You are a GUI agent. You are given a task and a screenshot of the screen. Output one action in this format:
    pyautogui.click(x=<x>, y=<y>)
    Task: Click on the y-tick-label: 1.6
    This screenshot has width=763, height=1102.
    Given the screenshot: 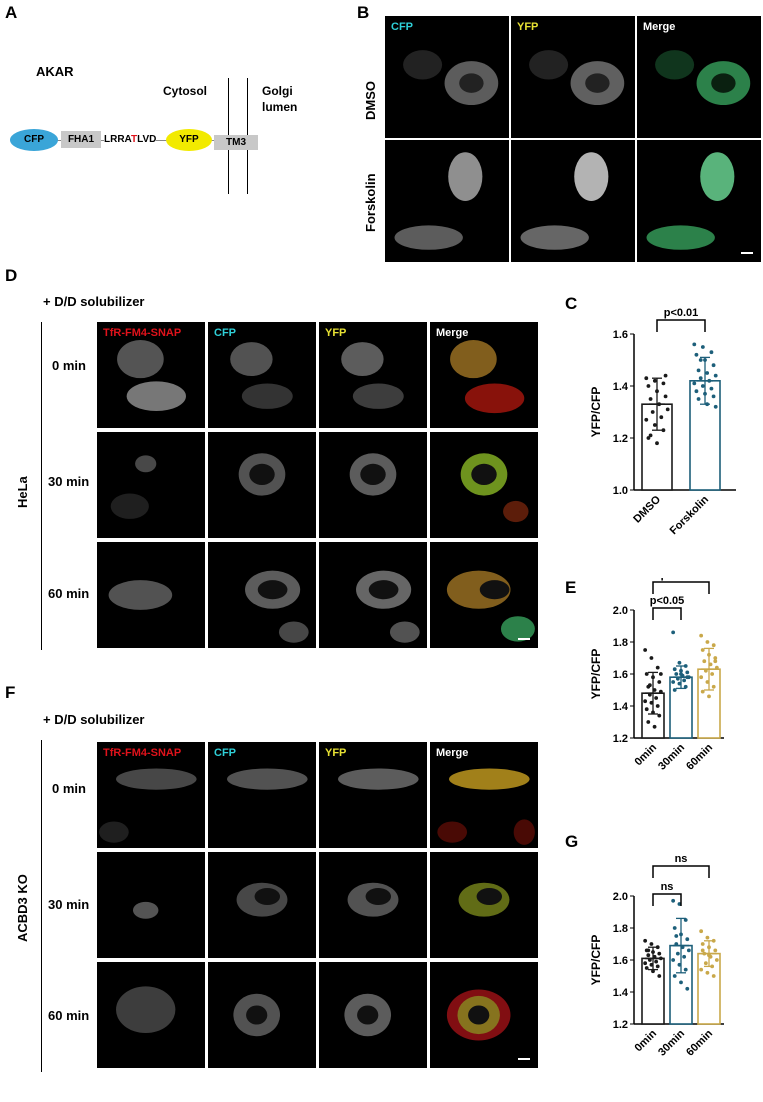 What is the action you would take?
    pyautogui.click(x=620, y=675)
    